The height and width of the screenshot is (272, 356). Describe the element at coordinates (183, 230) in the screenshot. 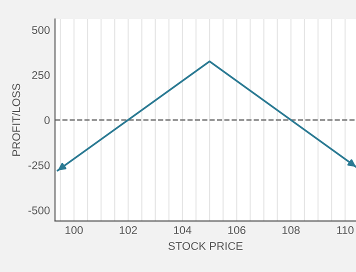

I see `x-tick-label: 104` at that location.